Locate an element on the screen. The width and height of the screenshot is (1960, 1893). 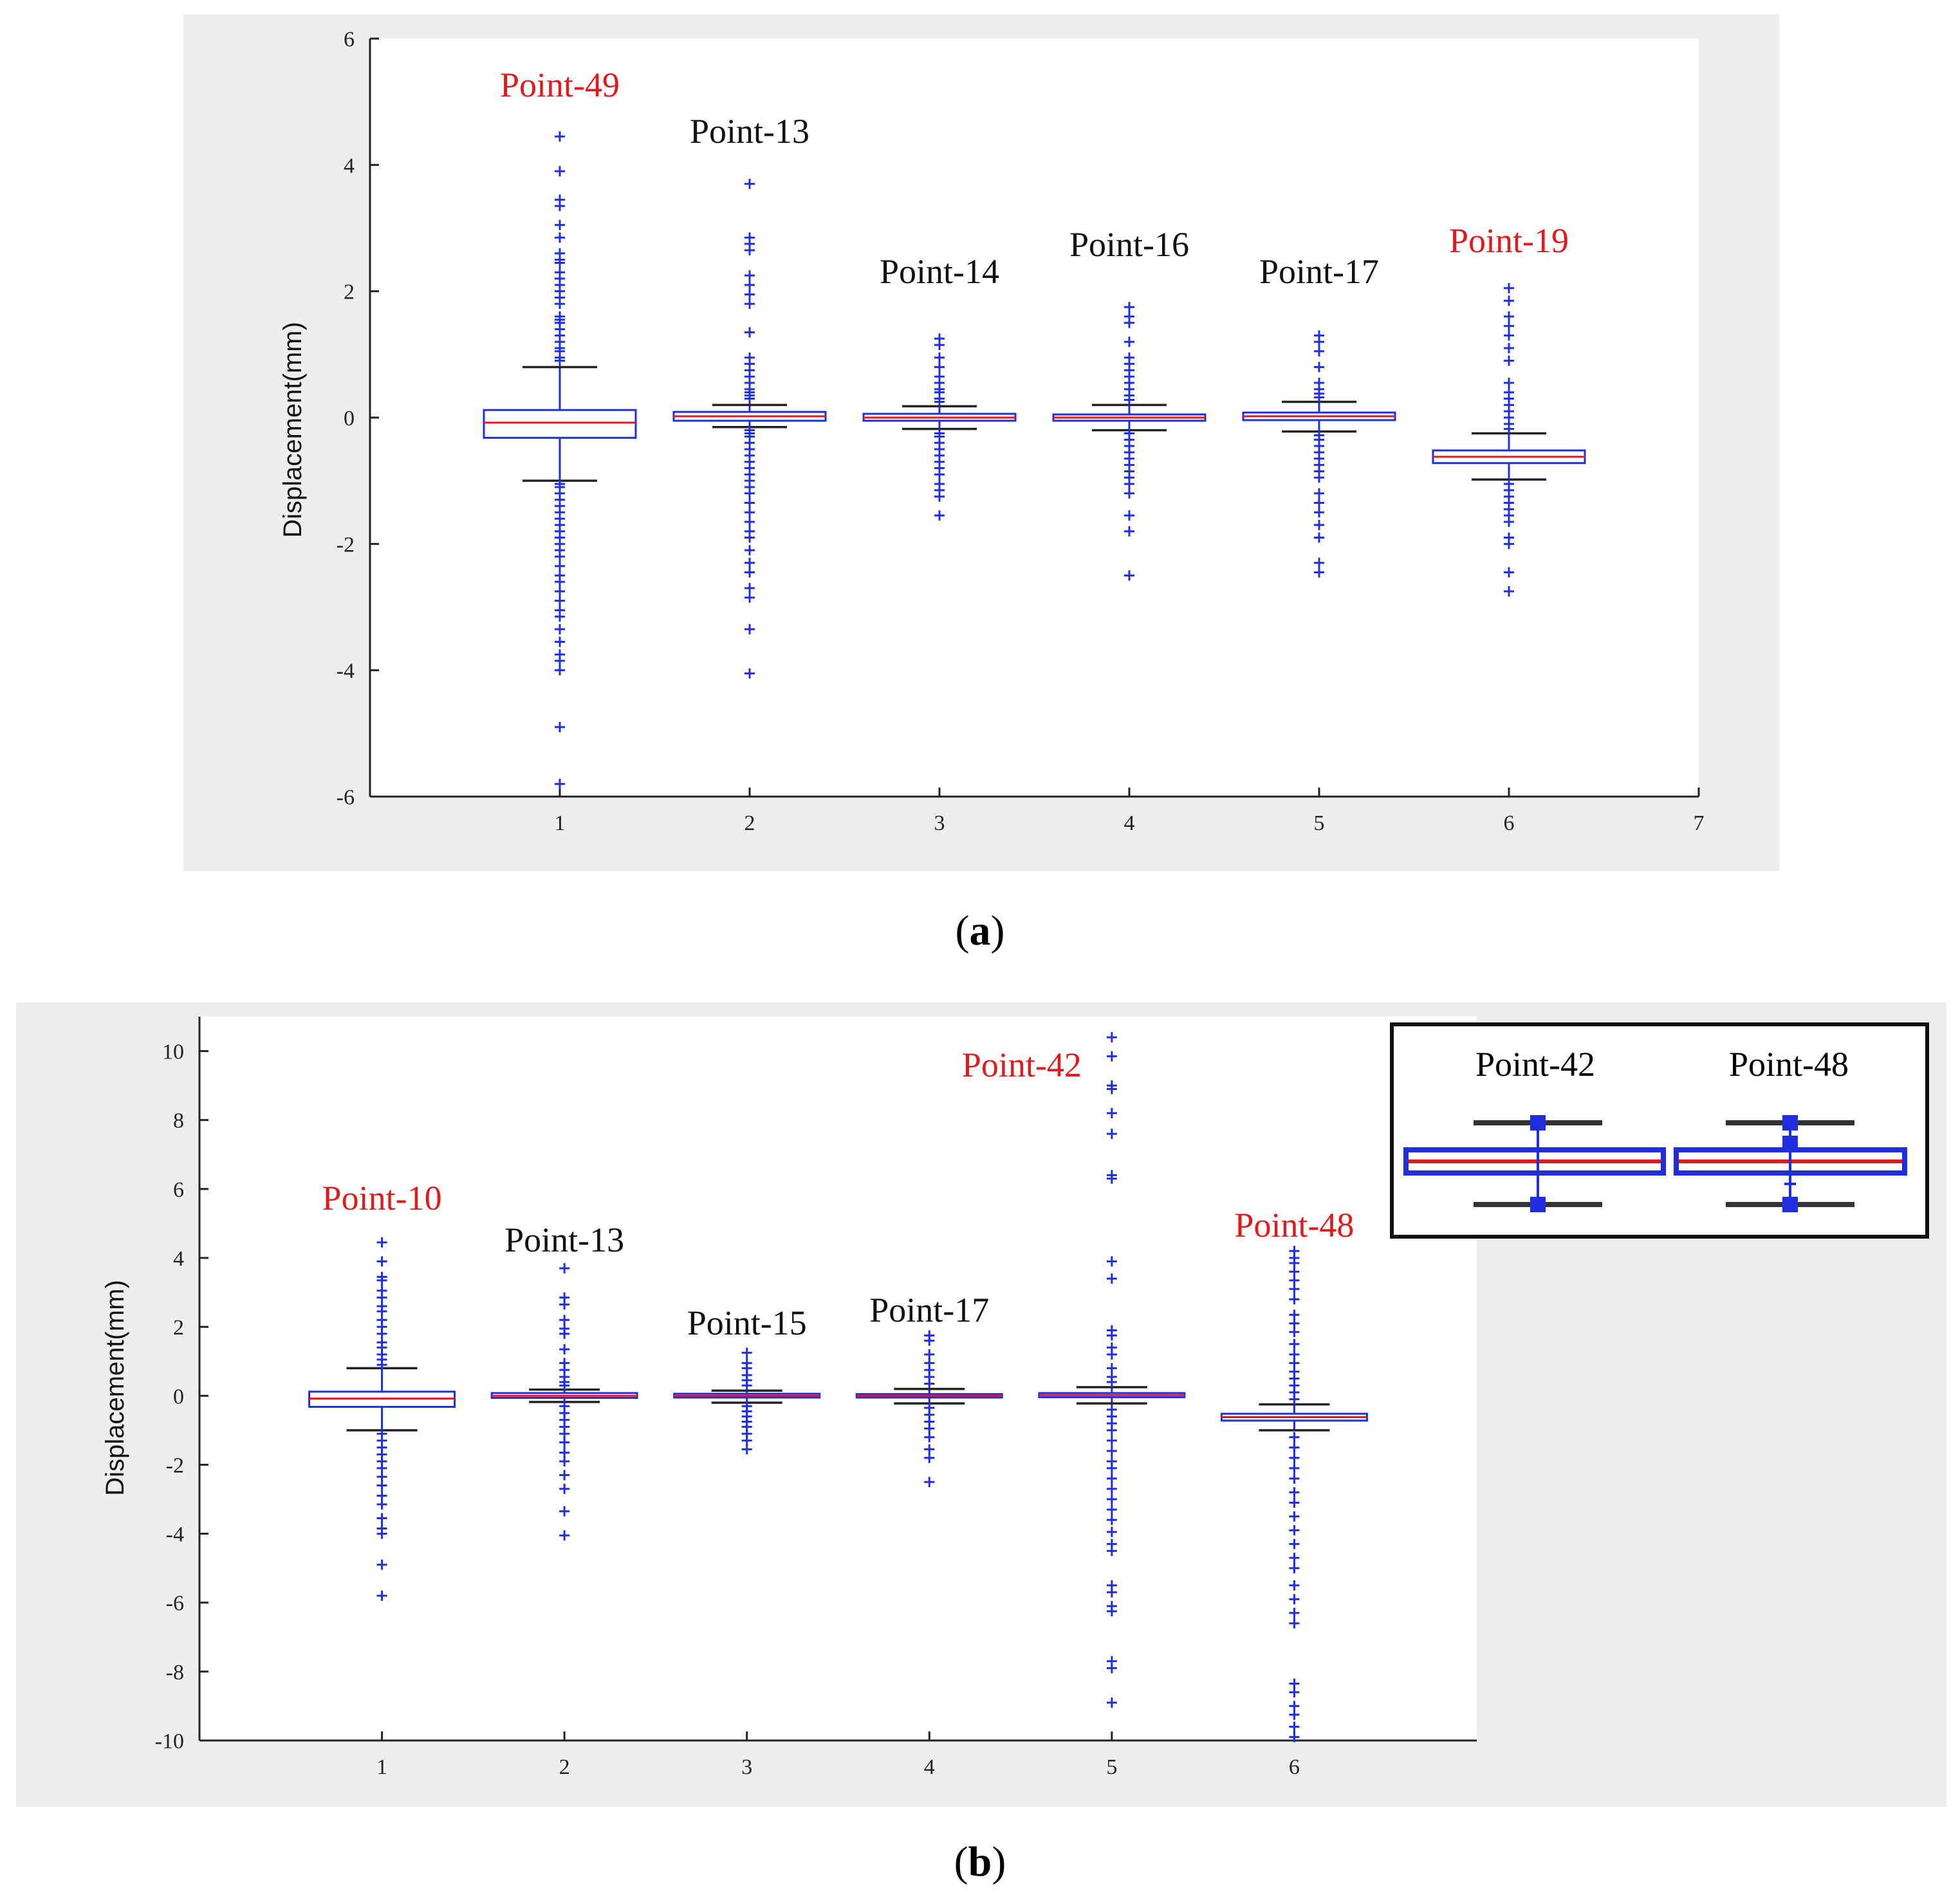
panel-a-y-tick-label: -6 is located at coordinates (346, 797).